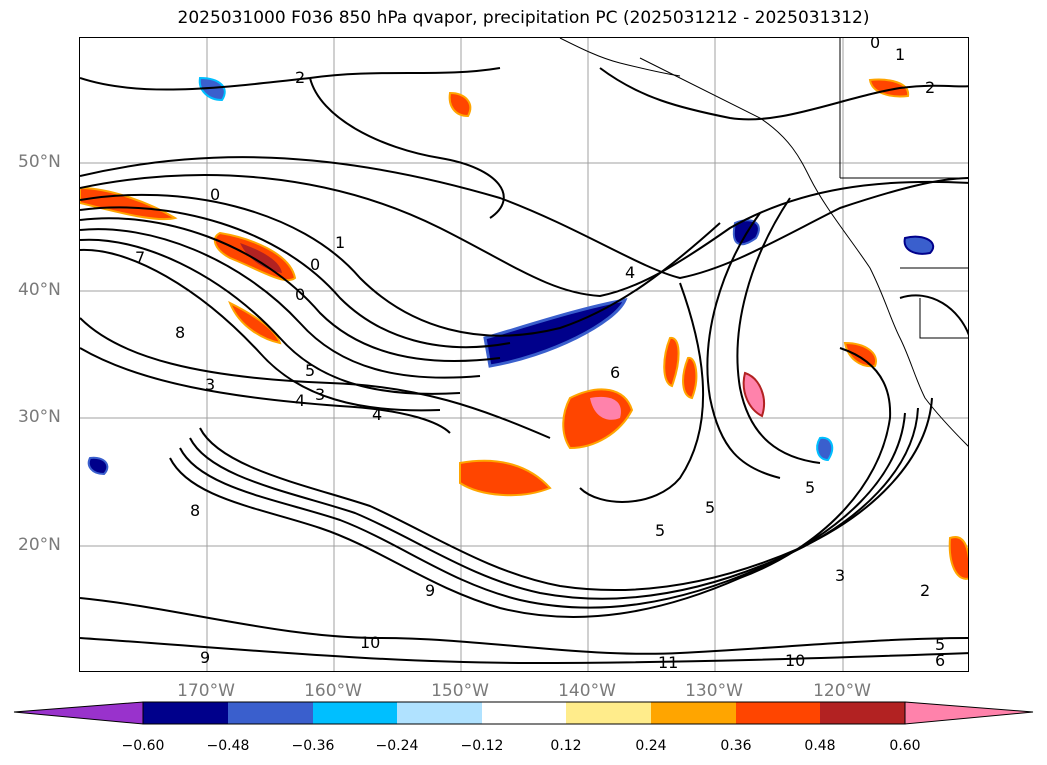 This screenshot has height=765, width=1047. Describe the element at coordinates (210, 384) in the screenshot. I see `contour-label-3: 3` at that location.